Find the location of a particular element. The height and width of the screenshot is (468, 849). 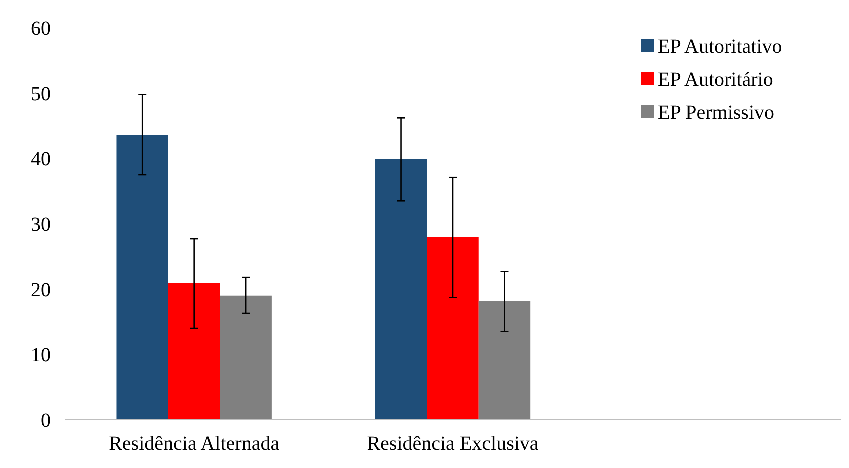

legend-label: EP Permissivo is located at coordinates (716, 113).